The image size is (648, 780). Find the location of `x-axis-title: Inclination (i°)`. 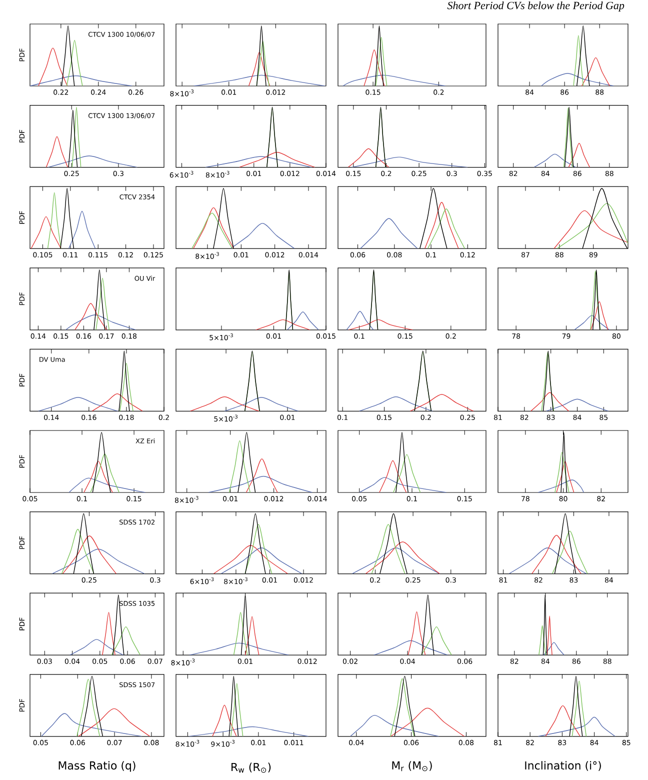

x-axis-title: Inclination (i°) is located at coordinates (563, 766).